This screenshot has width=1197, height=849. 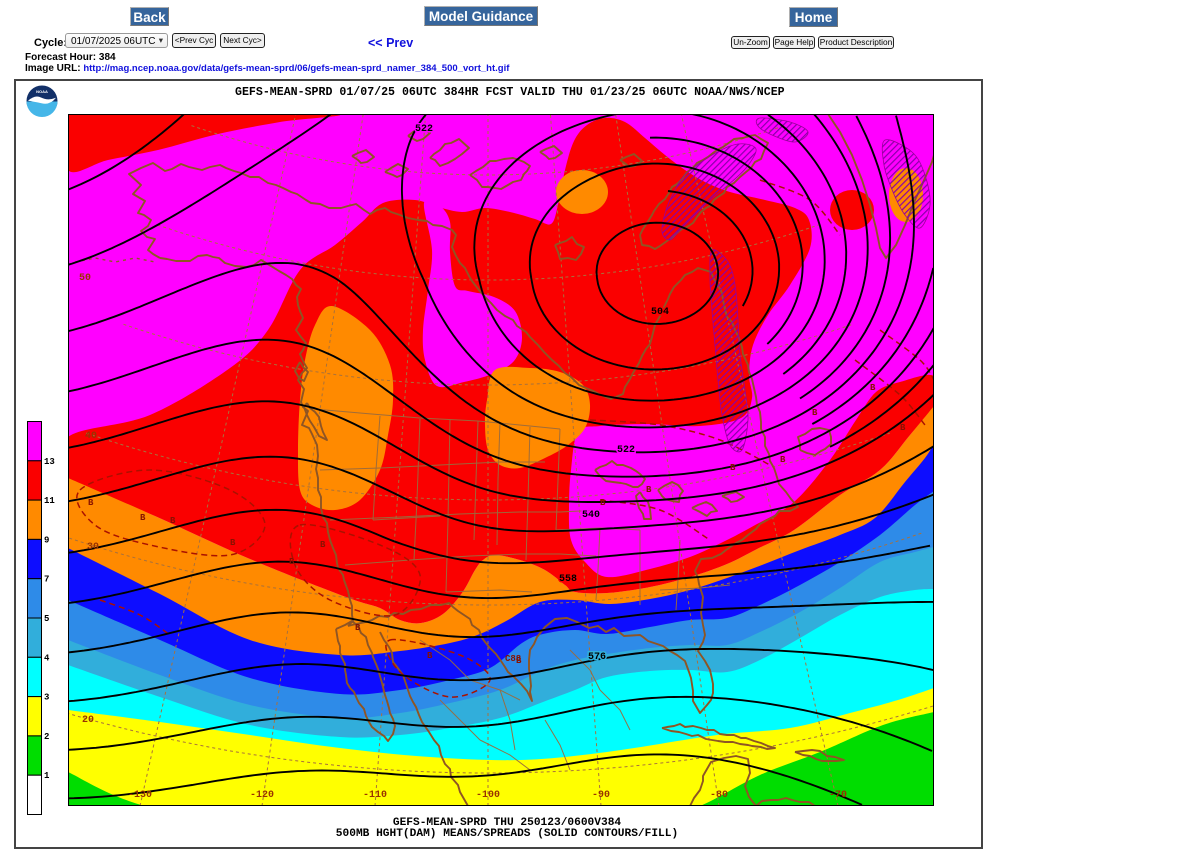 I want to click on svg-text: 576, so click(x=597, y=657).